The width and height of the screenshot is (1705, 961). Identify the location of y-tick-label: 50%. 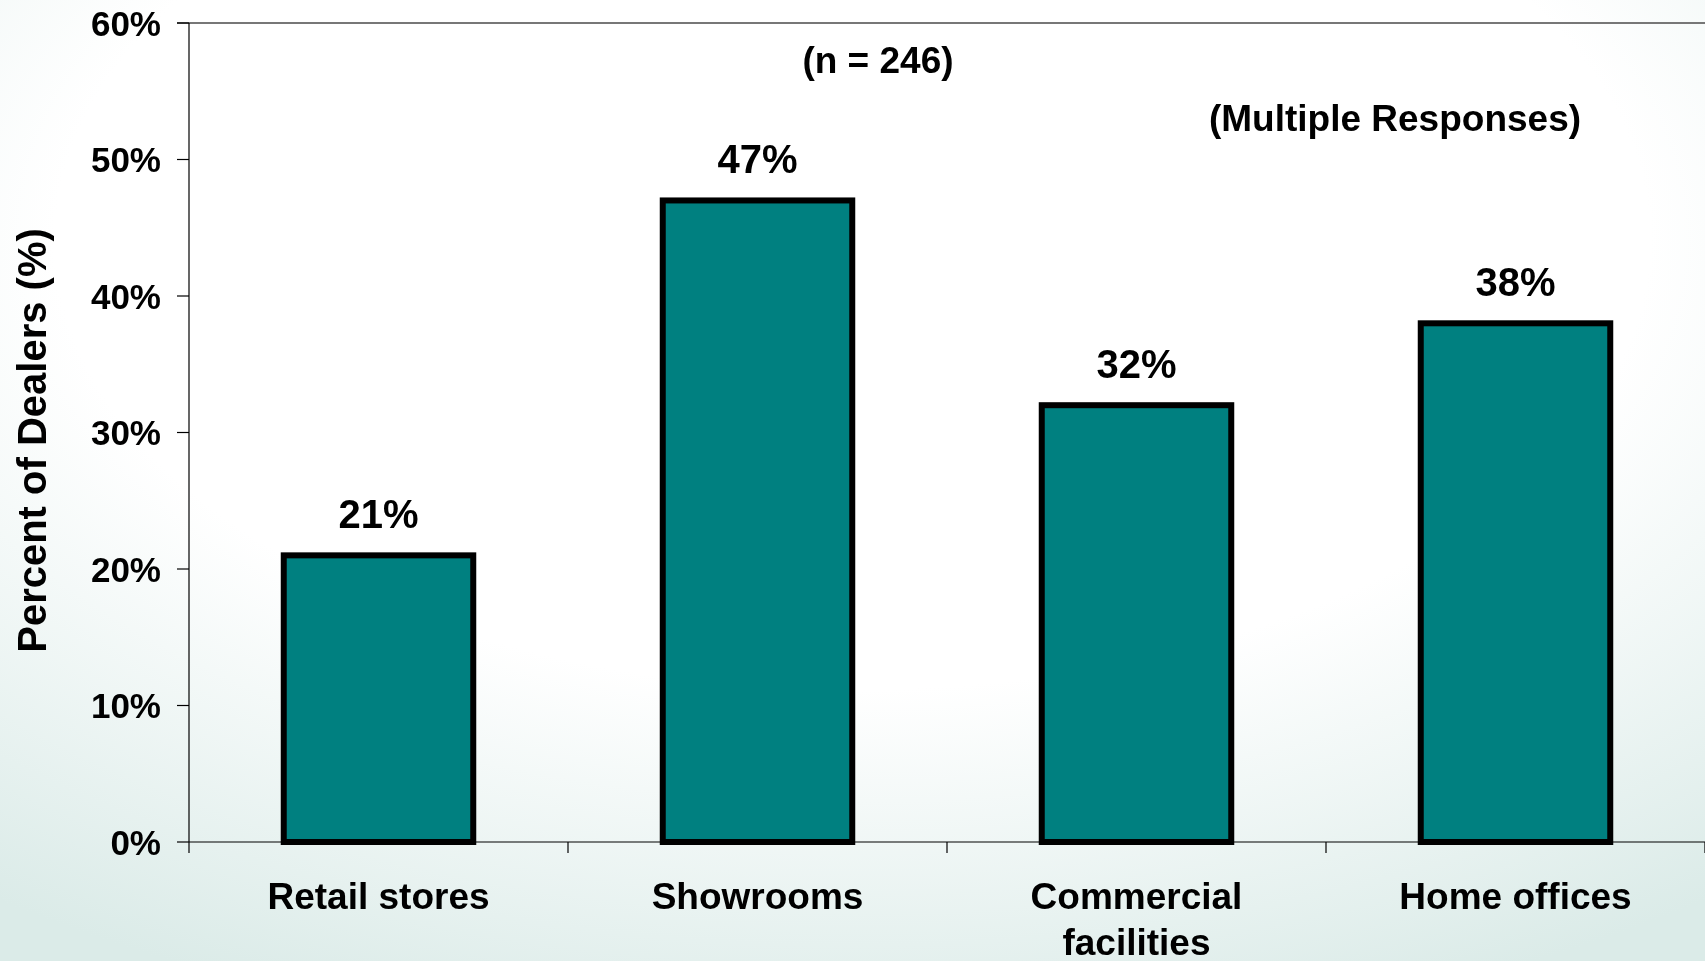
(125, 160).